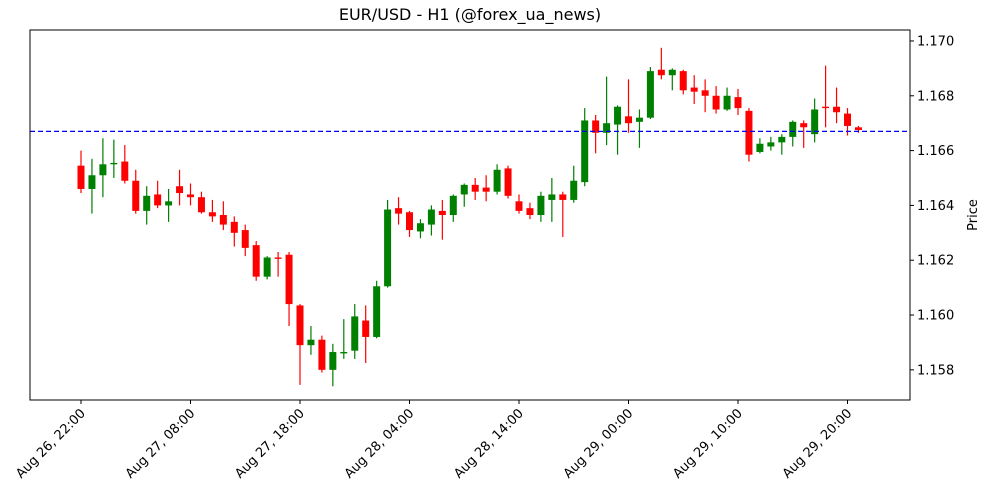 The image size is (1000, 500). I want to click on y-tick-label: 1.168, so click(935, 96).